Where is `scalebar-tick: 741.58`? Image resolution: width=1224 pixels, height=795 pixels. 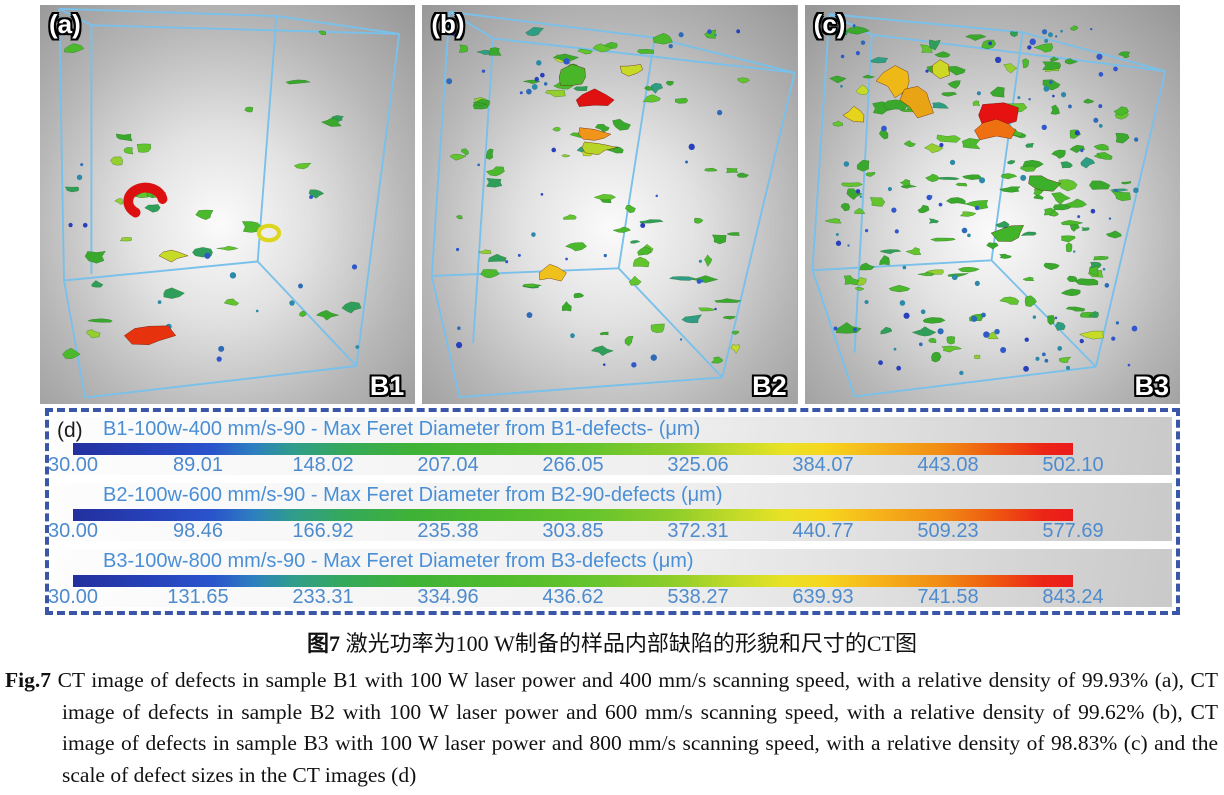
scalebar-tick: 741.58 is located at coordinates (948, 597).